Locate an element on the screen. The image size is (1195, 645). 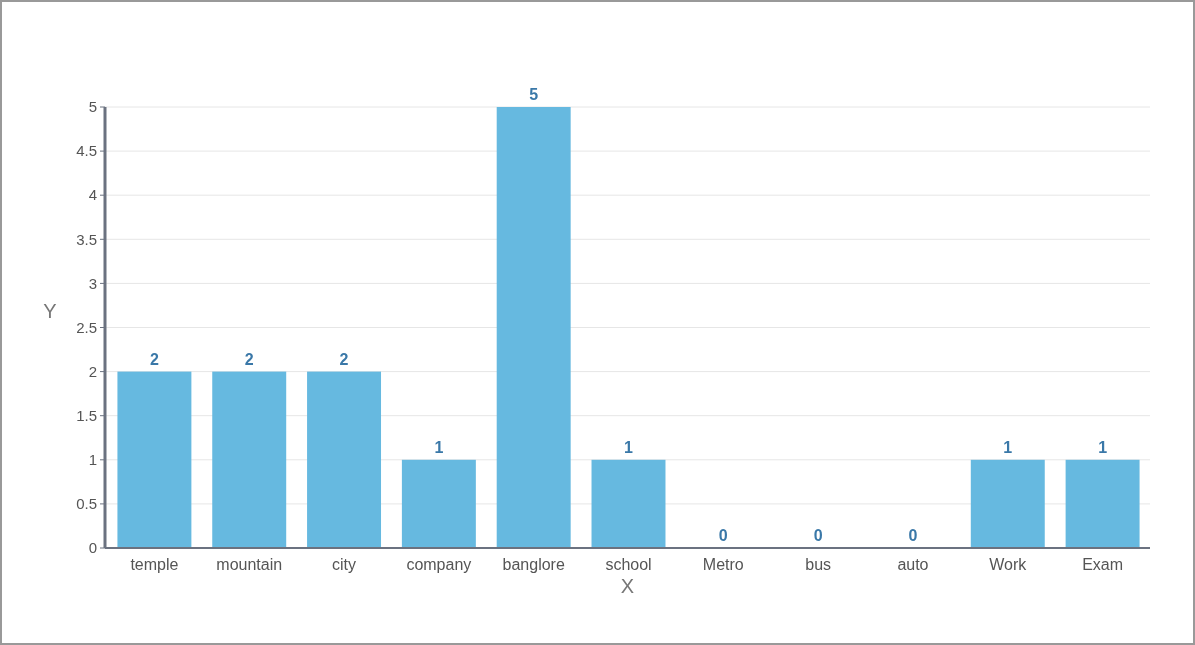
y-tick-label: 0 is located at coordinates (92, 548).